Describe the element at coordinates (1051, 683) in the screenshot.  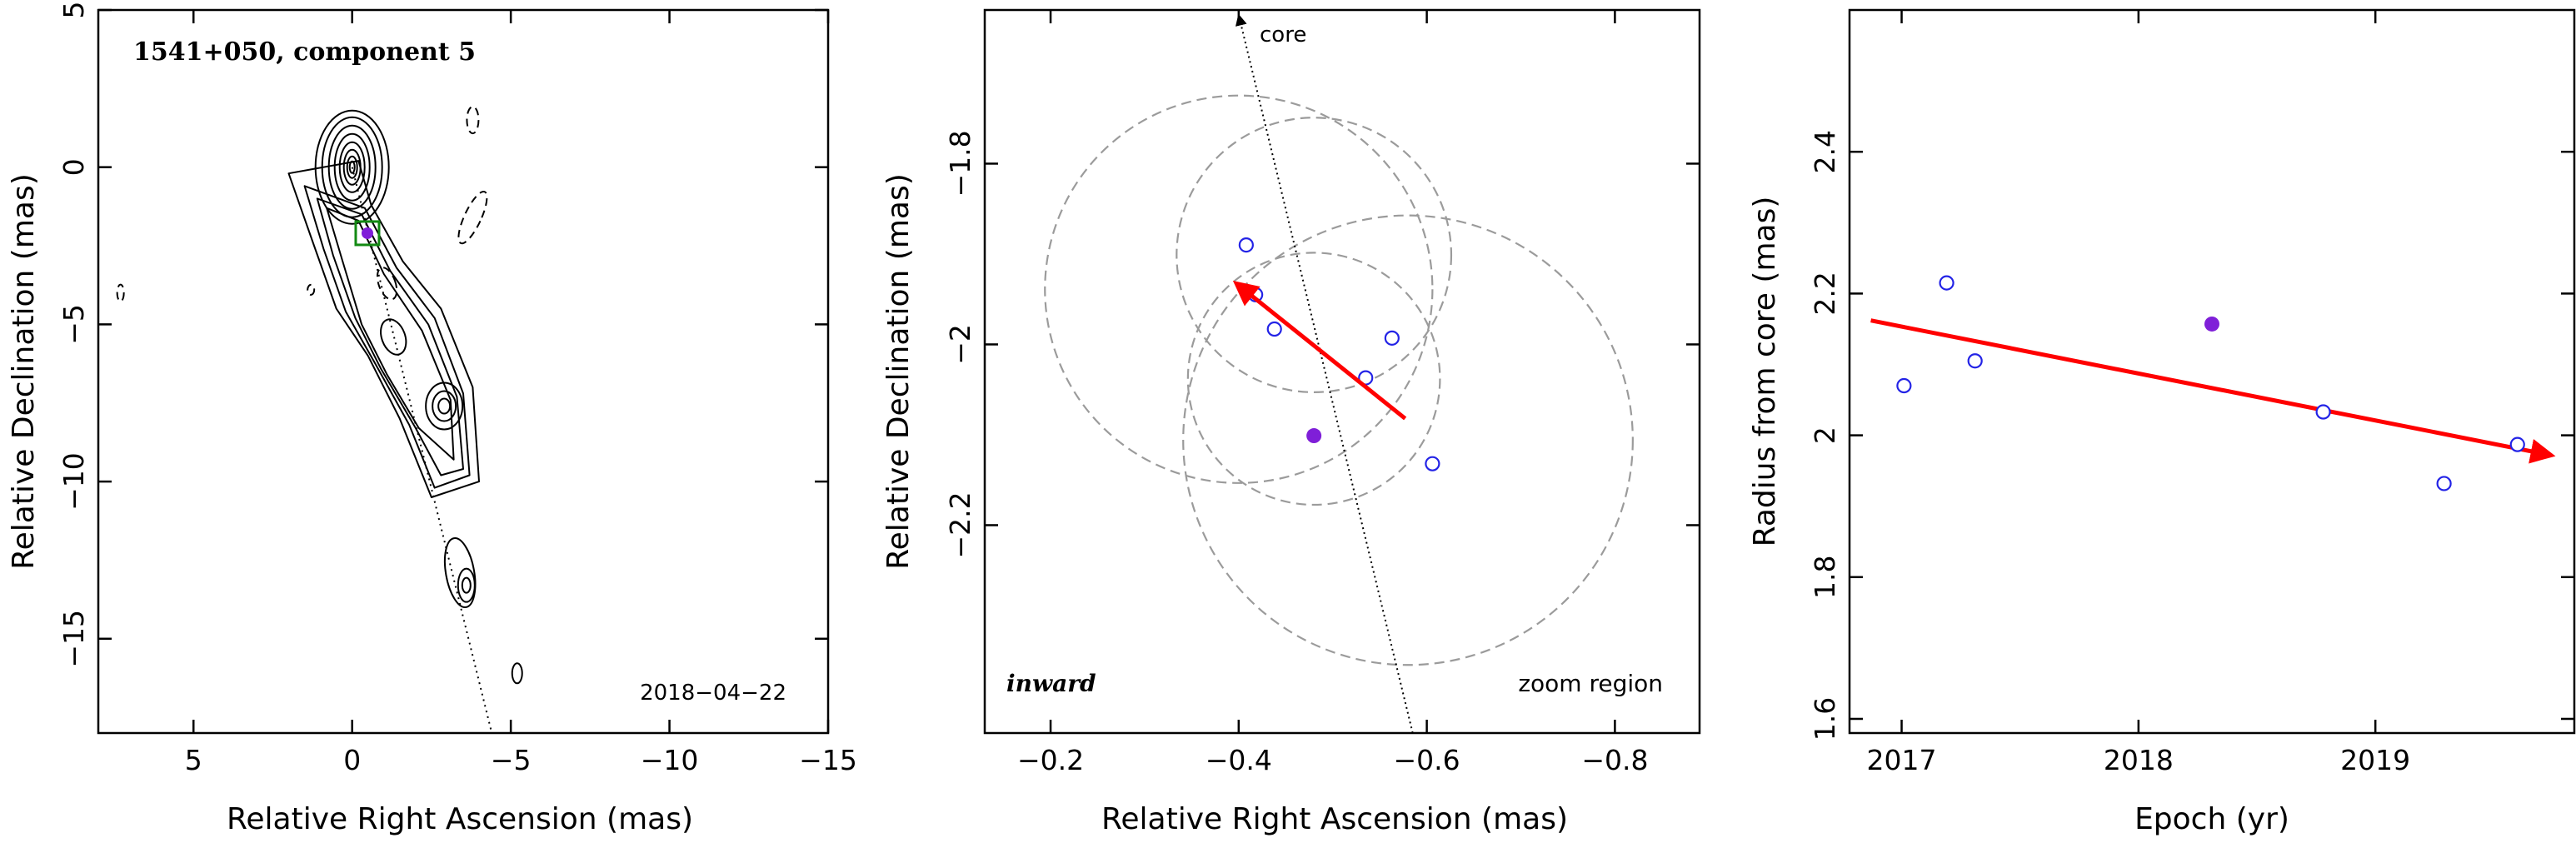
I see `inward-label: inward` at that location.